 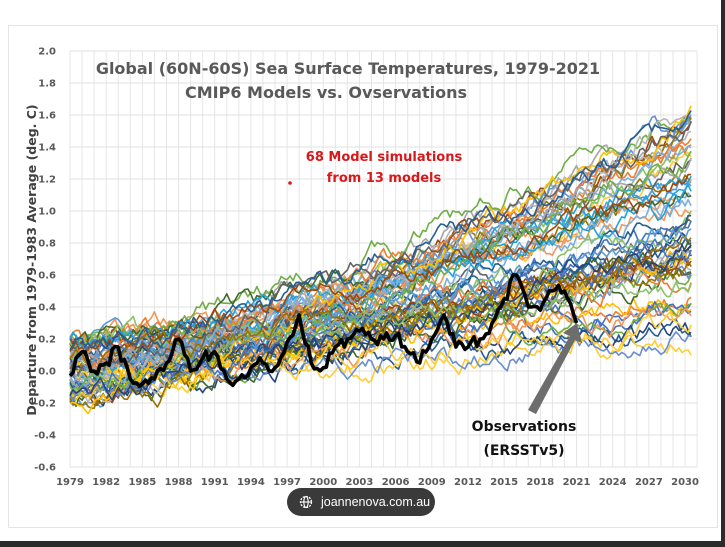 I want to click on source-badge: joannenova.com.au, so click(x=361, y=502).